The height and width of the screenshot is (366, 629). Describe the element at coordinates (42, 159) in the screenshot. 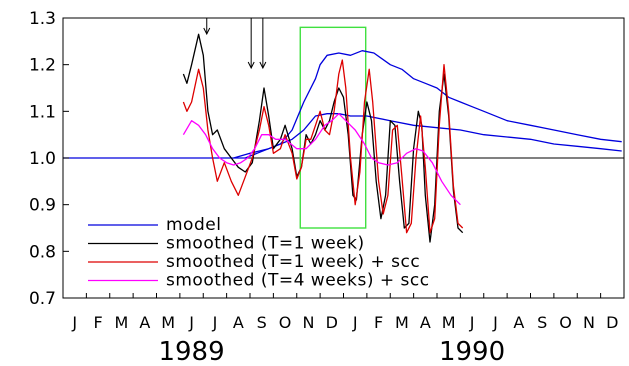

I see `y-tick-label-3: 1.0` at that location.